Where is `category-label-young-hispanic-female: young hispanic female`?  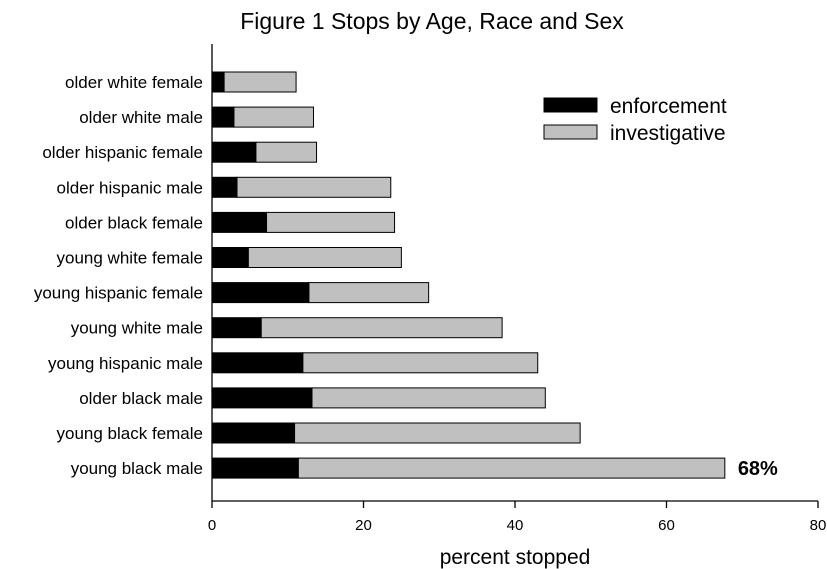 category-label-young-hispanic-female: young hispanic female is located at coordinates (118, 293).